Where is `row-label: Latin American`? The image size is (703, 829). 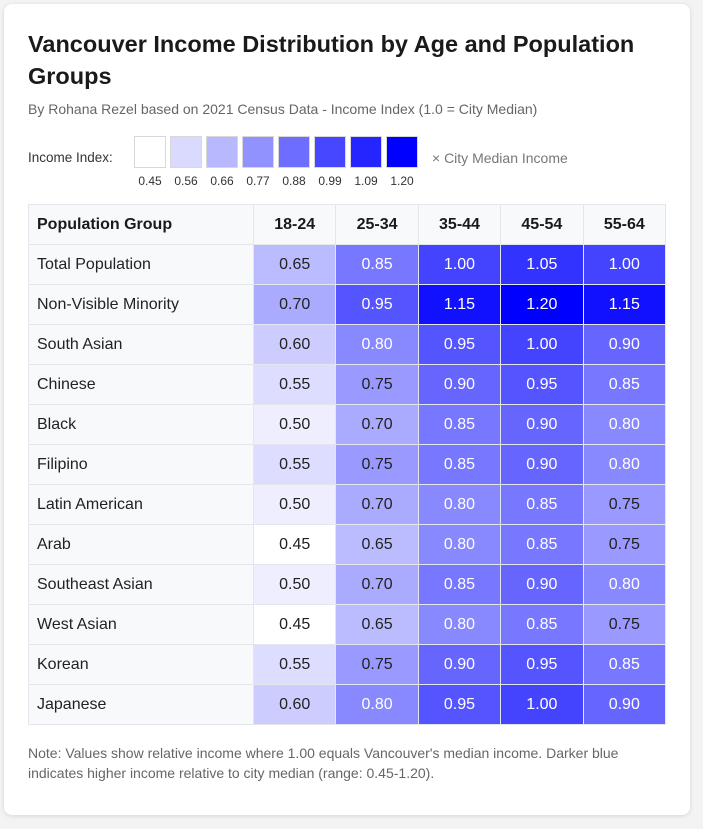
row-label: Latin American is located at coordinates (141, 504).